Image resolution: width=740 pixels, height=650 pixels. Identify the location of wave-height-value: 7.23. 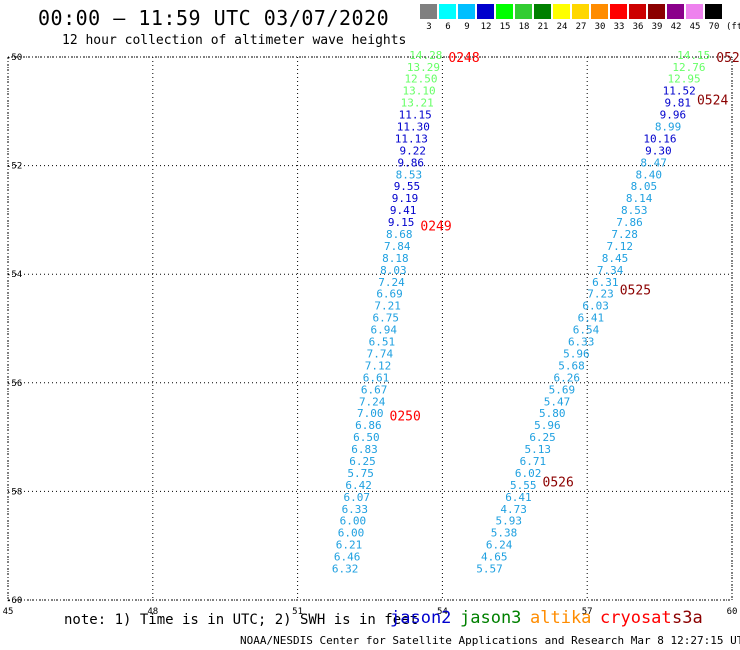
(600, 294).